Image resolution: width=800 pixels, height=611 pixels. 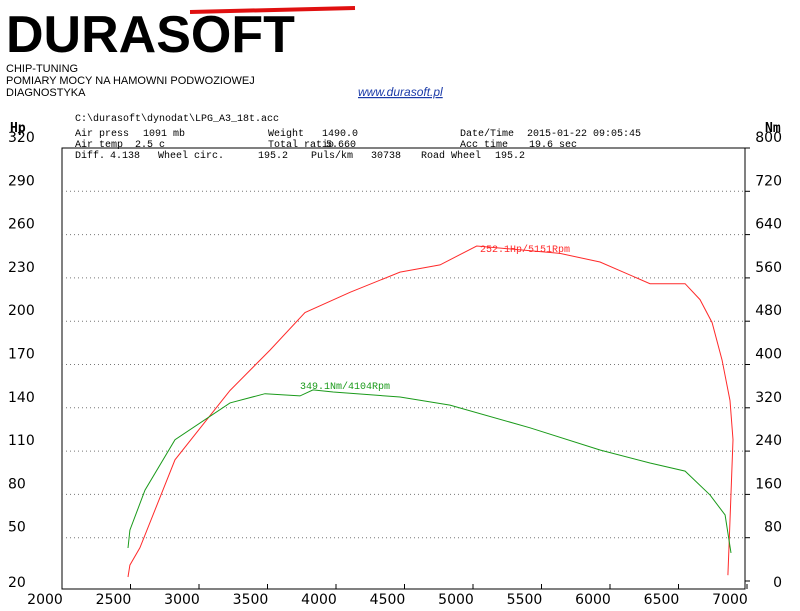 I want to click on y-tick-label: 140, so click(x=21, y=398).